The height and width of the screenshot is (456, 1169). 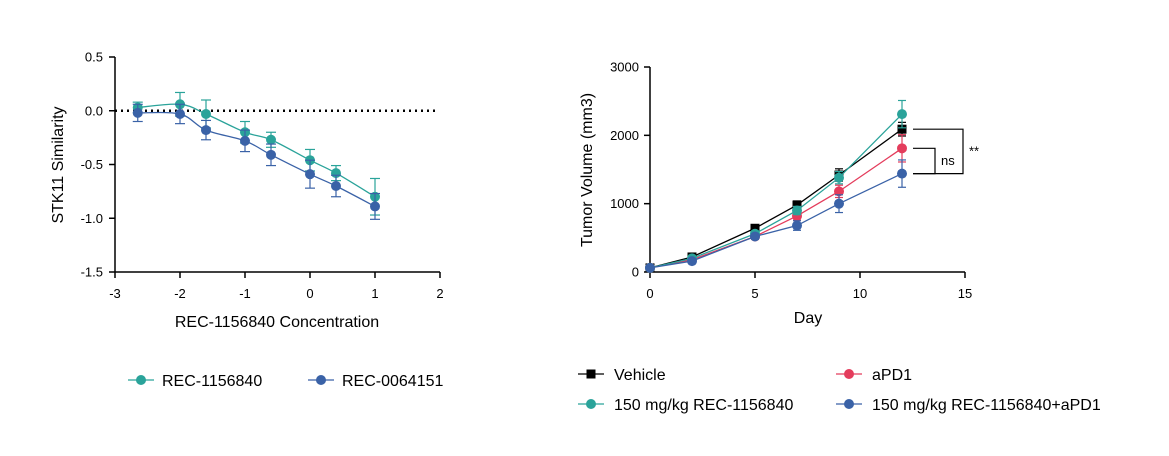 I want to click on y-tick-label: 0.5, so click(x=94, y=57).